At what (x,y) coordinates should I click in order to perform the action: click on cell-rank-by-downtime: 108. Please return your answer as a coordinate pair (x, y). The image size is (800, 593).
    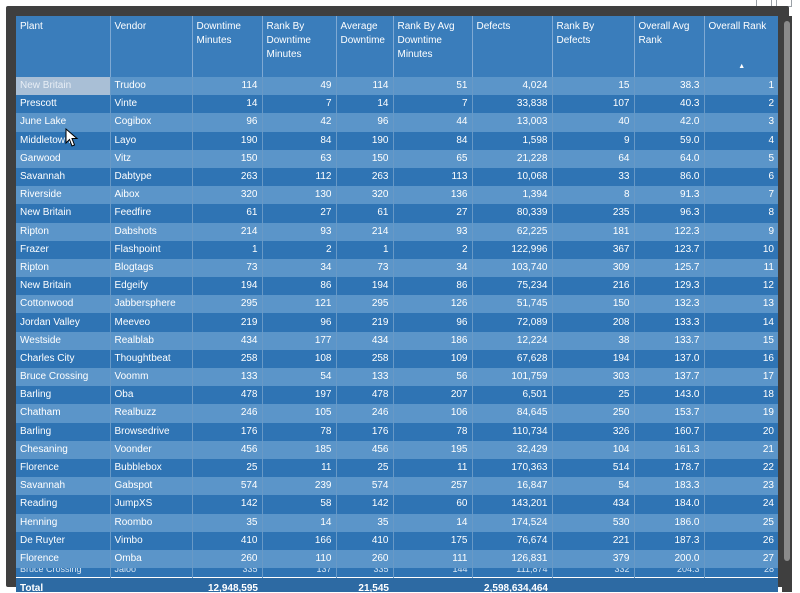
    Looking at the image, I should click on (299, 358).